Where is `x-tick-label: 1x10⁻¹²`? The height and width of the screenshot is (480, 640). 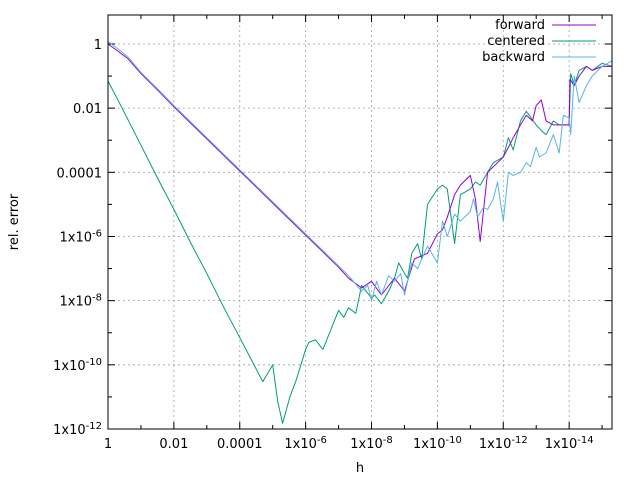
x-tick-label: 1x10⁻¹² is located at coordinates (503, 443).